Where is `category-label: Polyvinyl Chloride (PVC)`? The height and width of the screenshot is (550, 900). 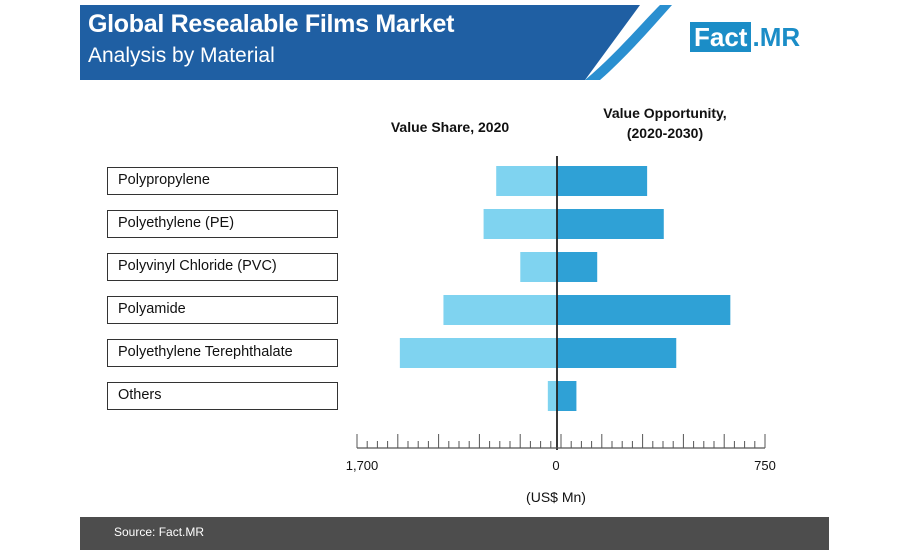 category-label: Polyvinyl Chloride (PVC) is located at coordinates (222, 267).